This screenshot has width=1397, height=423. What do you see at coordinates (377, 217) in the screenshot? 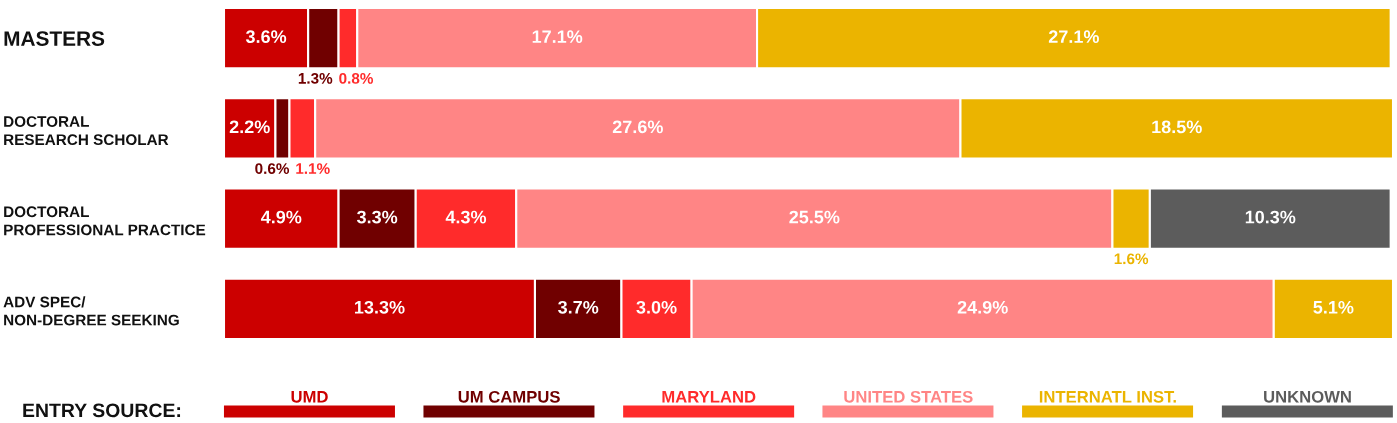
I see `data-label: 3.3%` at bounding box center [377, 217].